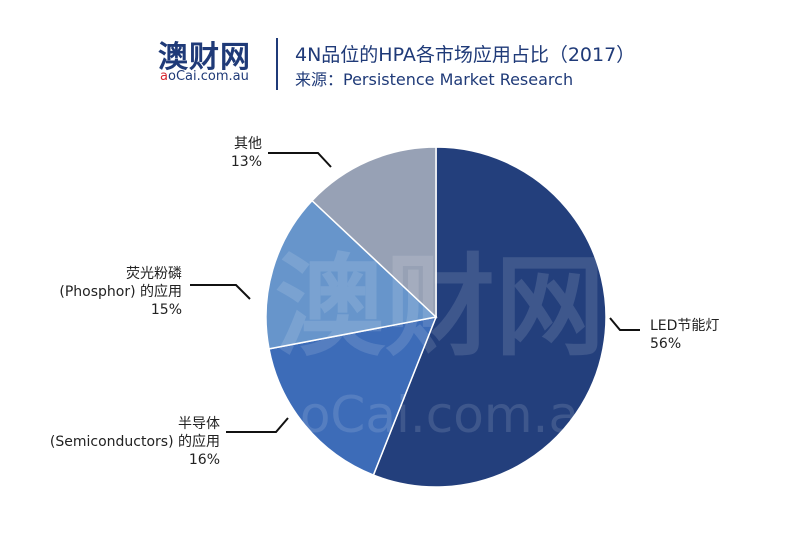  What do you see at coordinates (434, 79) in the screenshot?
I see `chart-source: 来源：Persistence Market Research` at bounding box center [434, 79].